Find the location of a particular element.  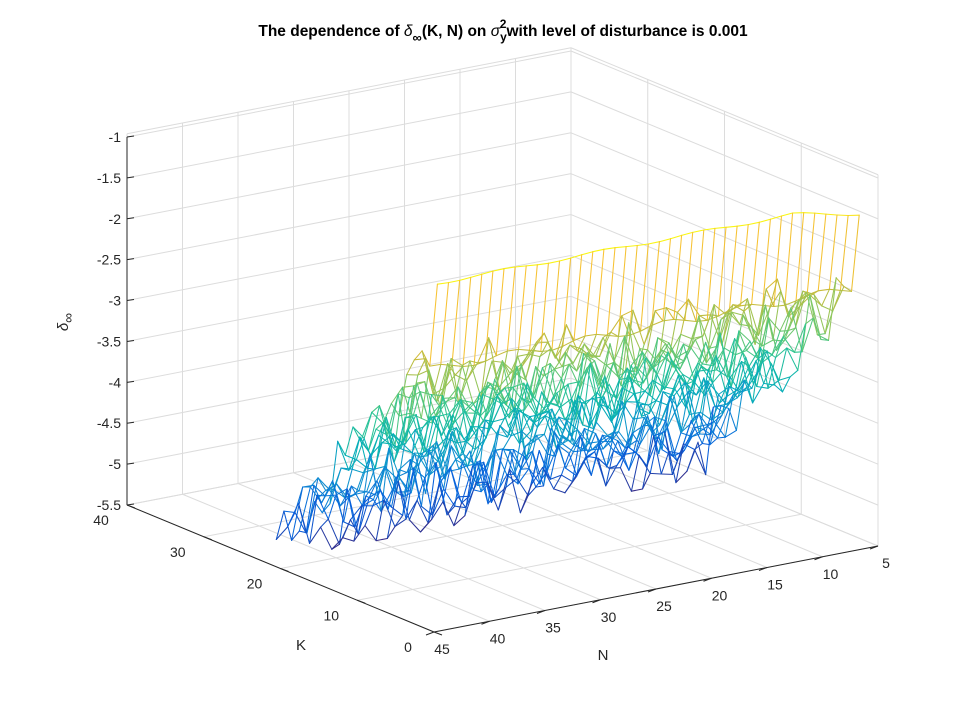

x-tick-label: 10 is located at coordinates (831, 574).